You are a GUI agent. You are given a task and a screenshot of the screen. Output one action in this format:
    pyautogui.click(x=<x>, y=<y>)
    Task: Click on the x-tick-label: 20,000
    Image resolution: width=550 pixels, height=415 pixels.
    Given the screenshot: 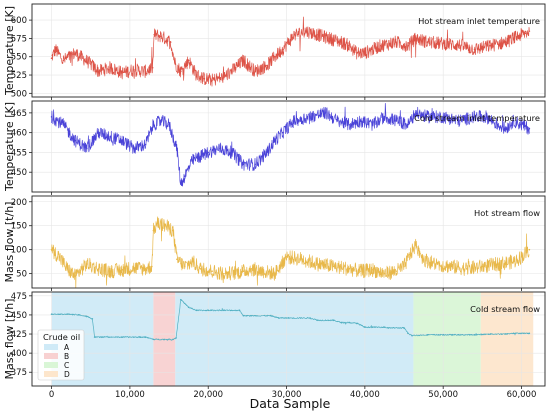 What is the action you would take?
    pyautogui.click(x=208, y=395)
    